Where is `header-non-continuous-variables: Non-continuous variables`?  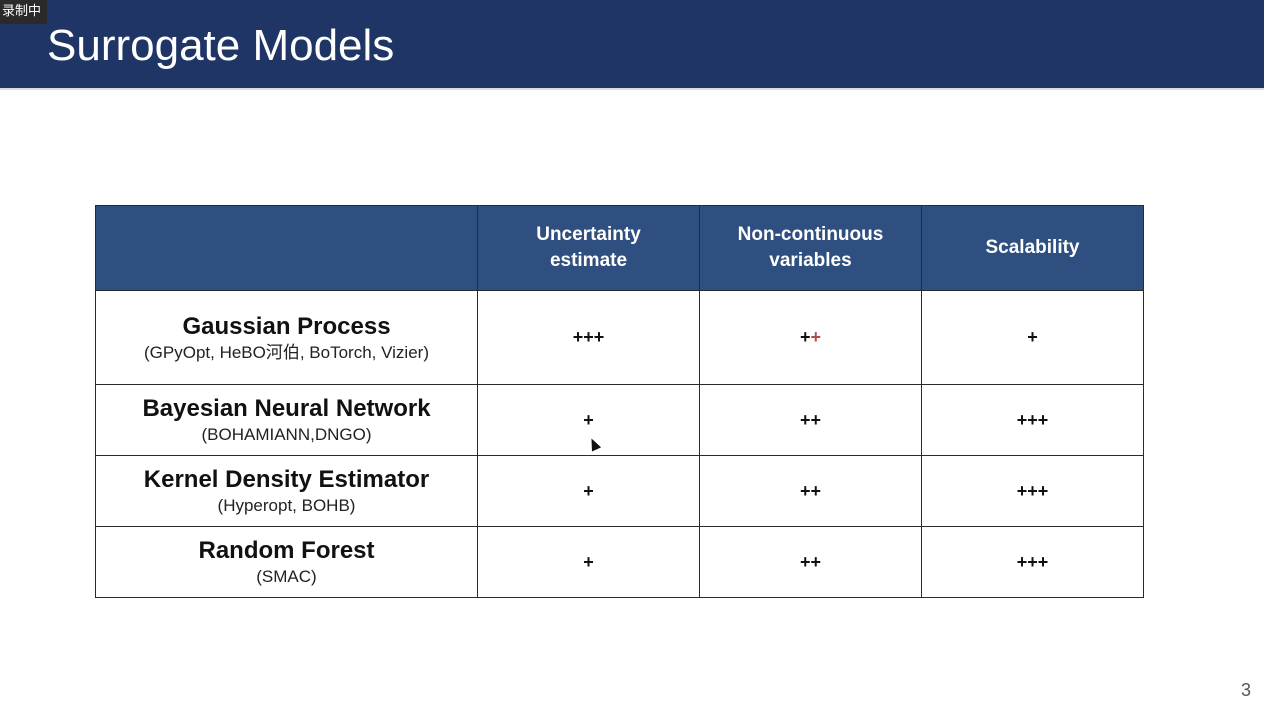
header-non-continuous-variables: Non-continuous variables is located at coordinates (810, 248).